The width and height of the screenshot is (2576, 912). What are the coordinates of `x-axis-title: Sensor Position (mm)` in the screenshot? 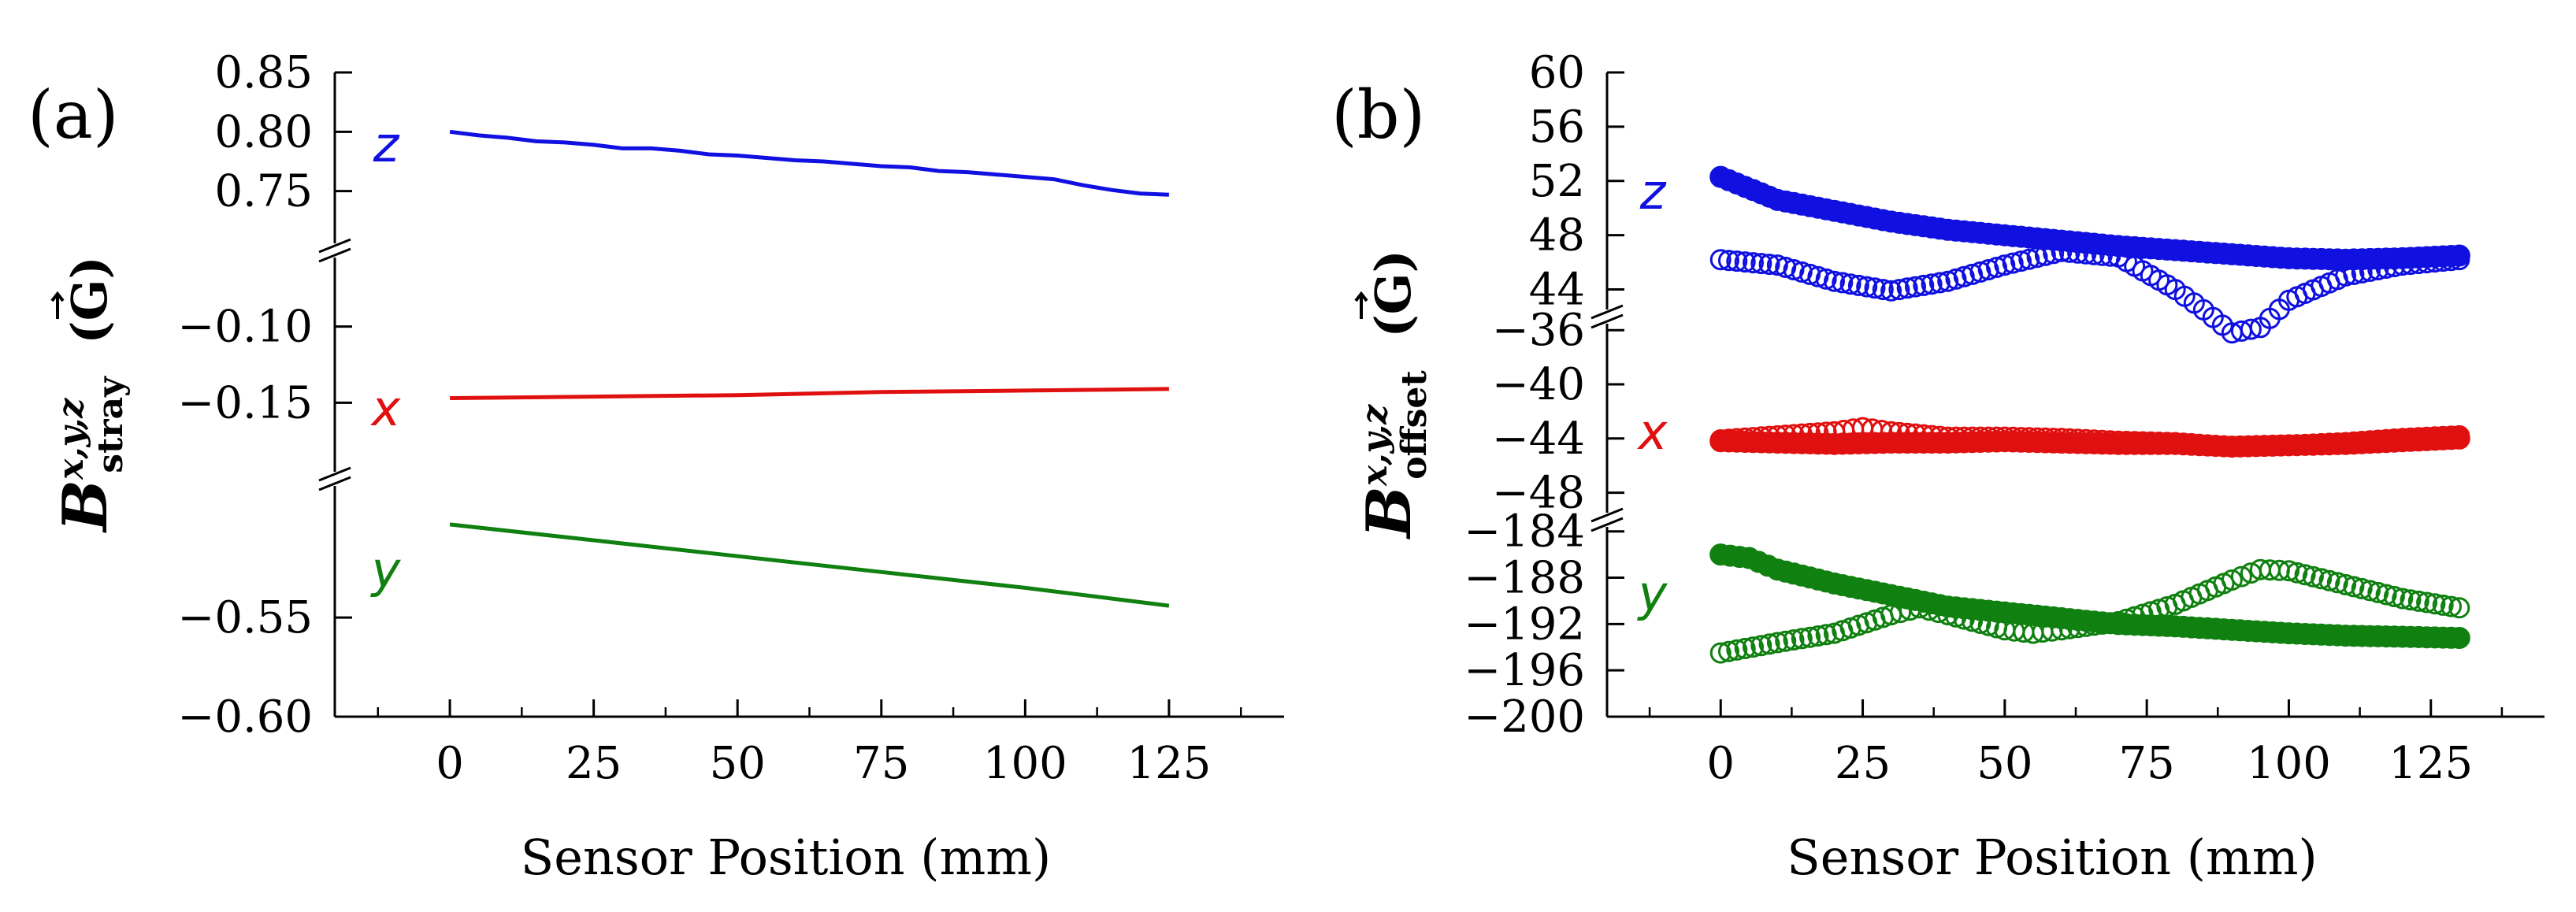 It's located at (786, 857).